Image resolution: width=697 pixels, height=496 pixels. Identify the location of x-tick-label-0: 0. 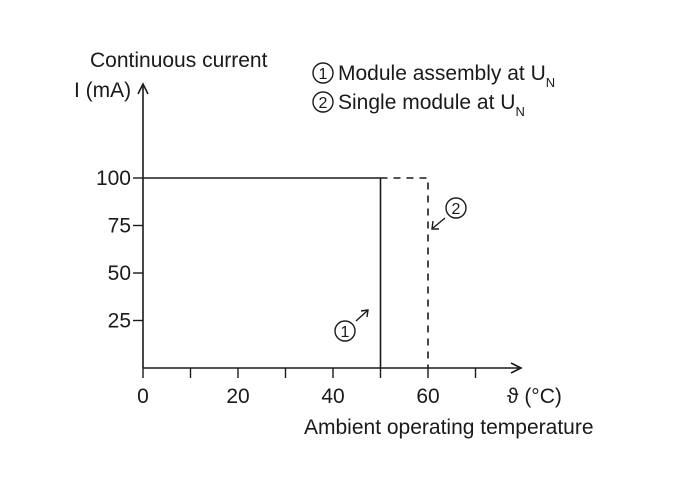
(143, 396).